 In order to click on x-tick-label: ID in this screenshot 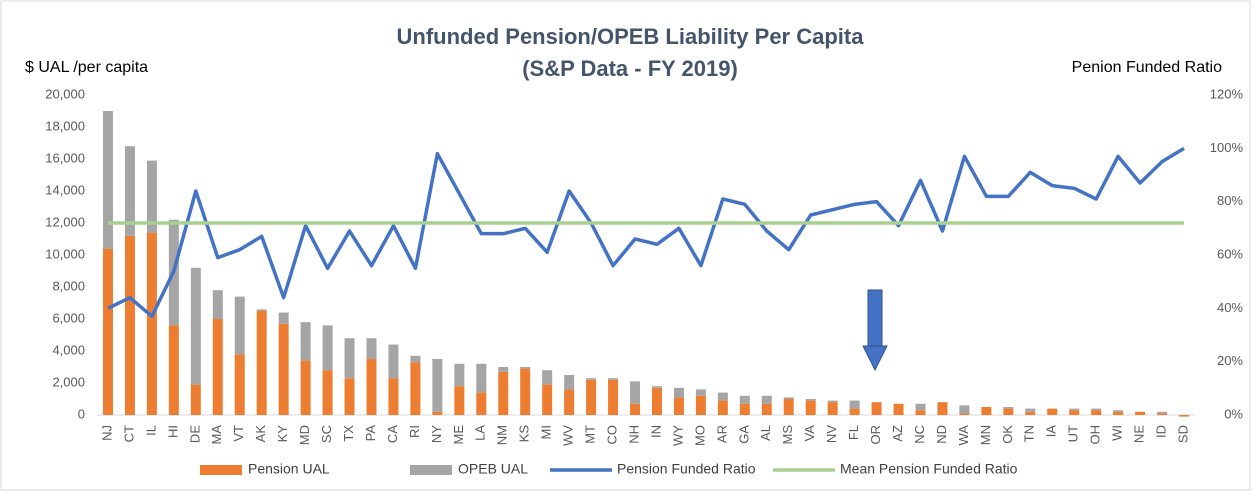, I will do `click(1160, 431)`.